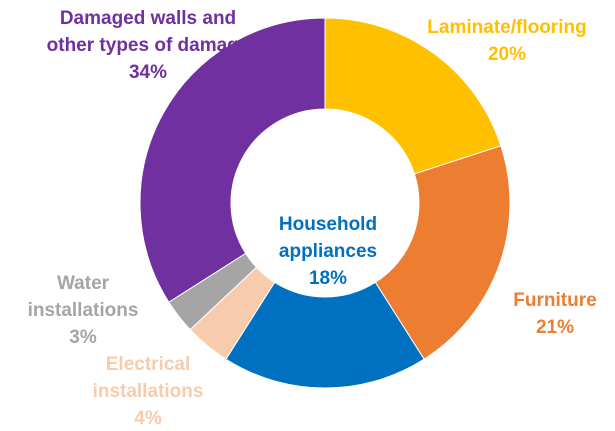 The image size is (615, 431). Describe the element at coordinates (328, 238) in the screenshot. I see `category-label: Household appliances` at that location.